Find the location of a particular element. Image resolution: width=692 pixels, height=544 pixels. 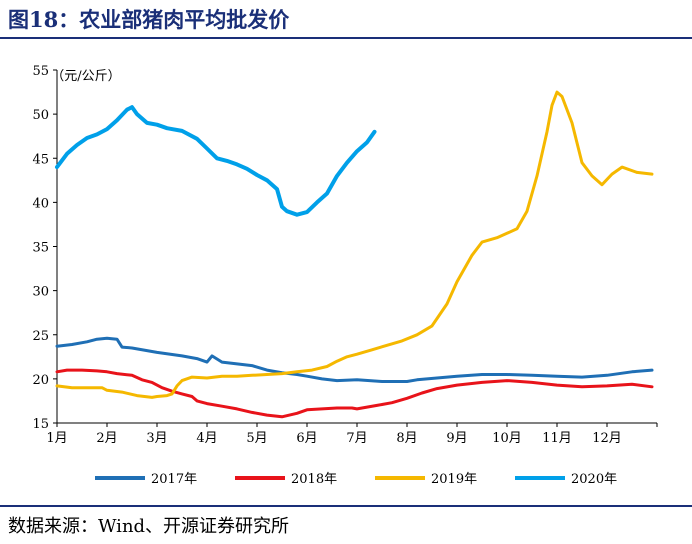

series-line-2020年 is located at coordinates (216, 161).